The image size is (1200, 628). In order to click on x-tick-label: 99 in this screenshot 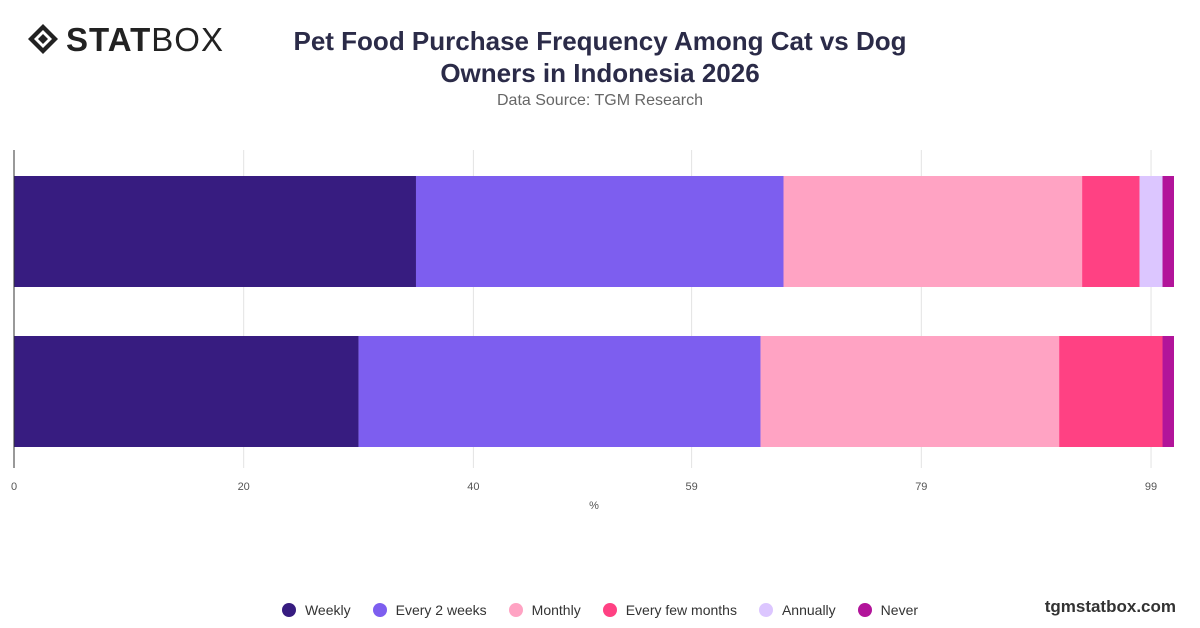, I will do `click(1151, 487)`.